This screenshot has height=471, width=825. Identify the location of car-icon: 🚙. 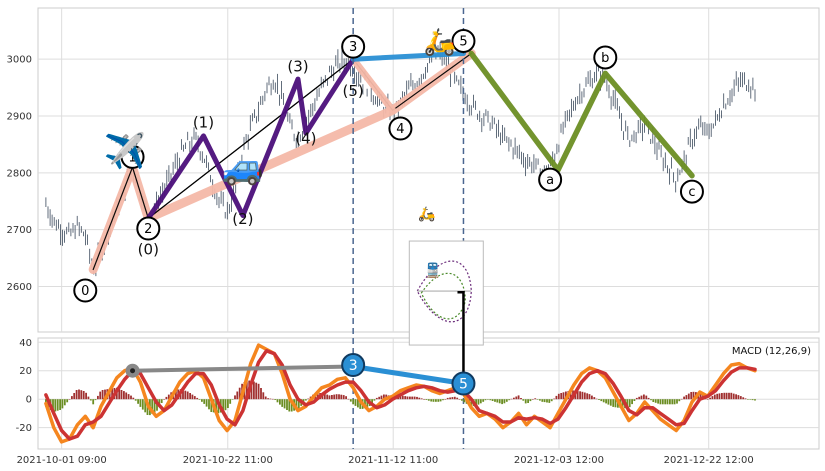
(243, 168).